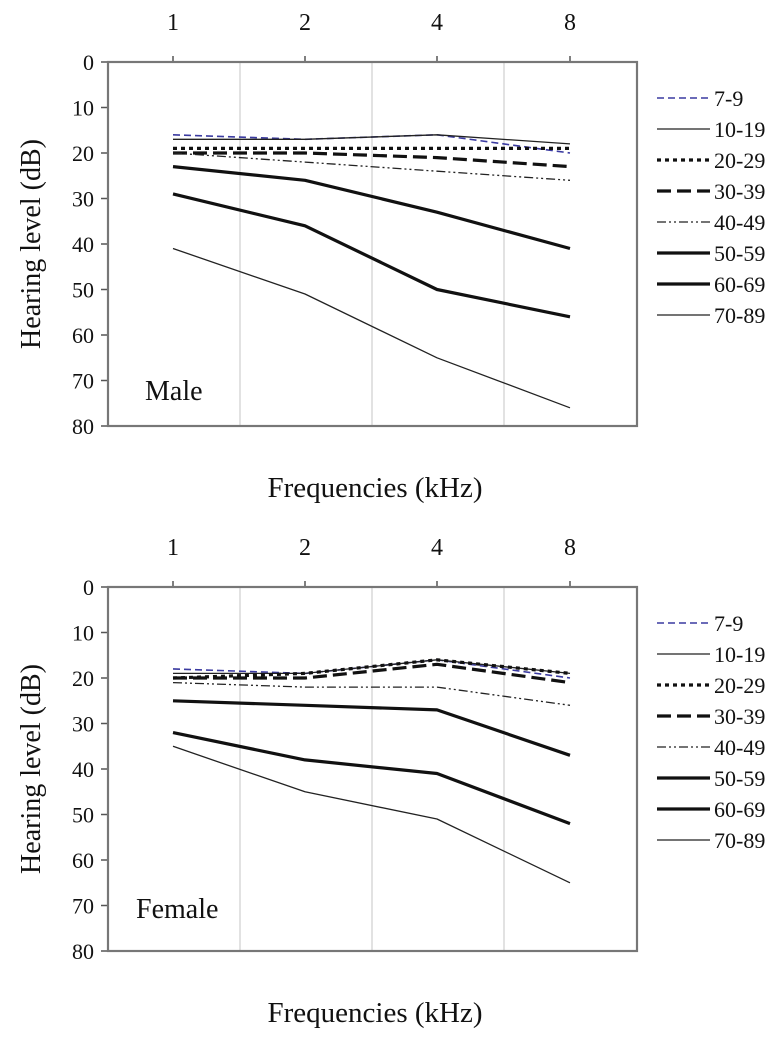  What do you see at coordinates (174, 391) in the screenshot?
I see `panel-label: Male` at bounding box center [174, 391].